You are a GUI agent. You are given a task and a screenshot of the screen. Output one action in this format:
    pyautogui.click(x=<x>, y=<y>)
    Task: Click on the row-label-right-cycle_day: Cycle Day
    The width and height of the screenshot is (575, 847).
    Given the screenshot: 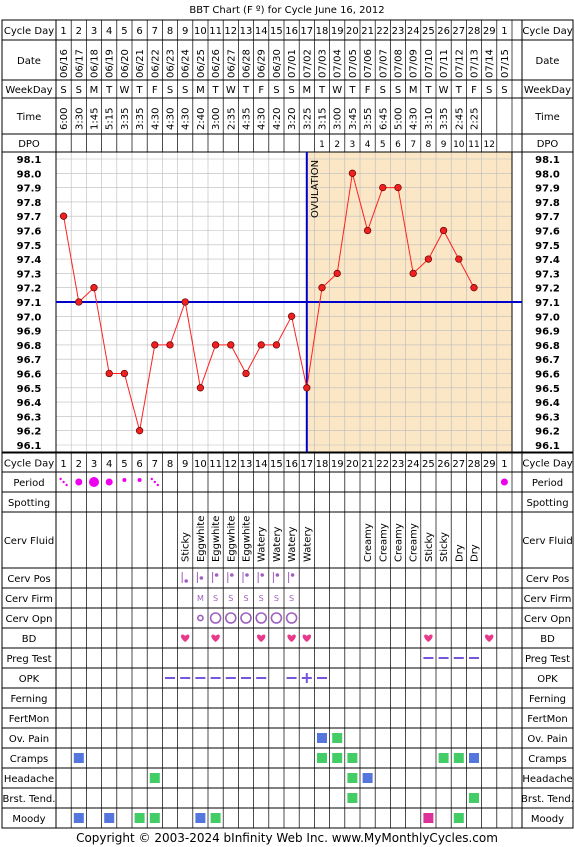 What is the action you would take?
    pyautogui.click(x=547, y=464)
    